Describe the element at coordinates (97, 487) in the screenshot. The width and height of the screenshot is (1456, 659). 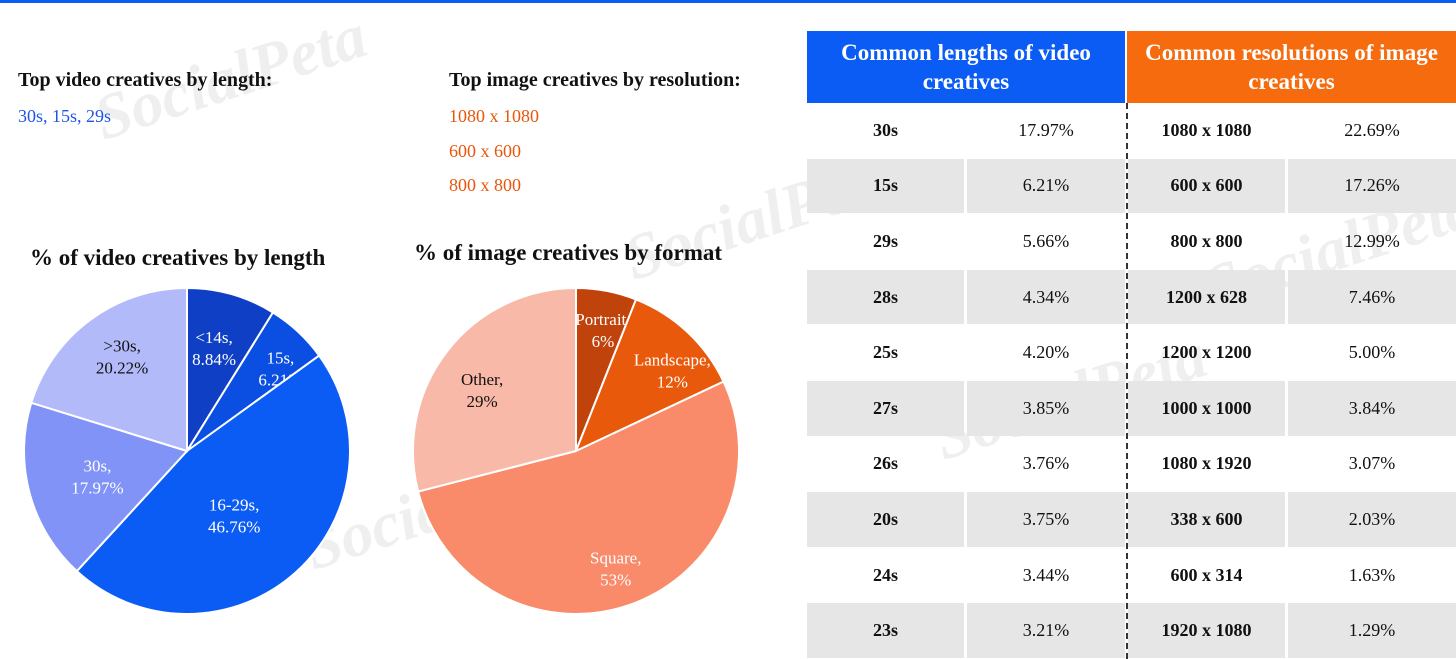
I see `pie-slice-value: 17.97%` at that location.